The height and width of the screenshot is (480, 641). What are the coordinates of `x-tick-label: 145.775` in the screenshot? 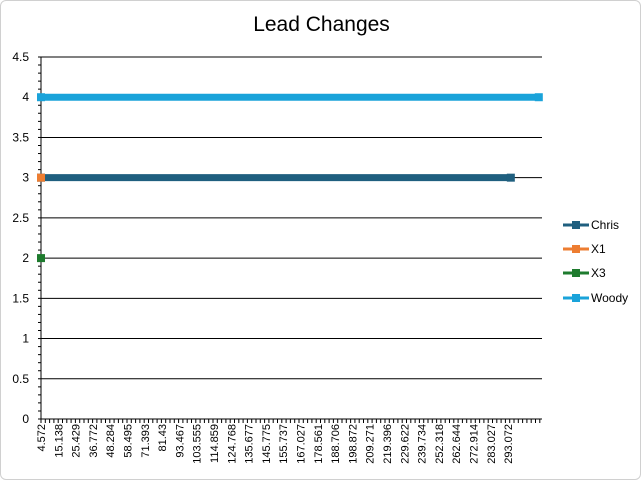 It's located at (267, 444).